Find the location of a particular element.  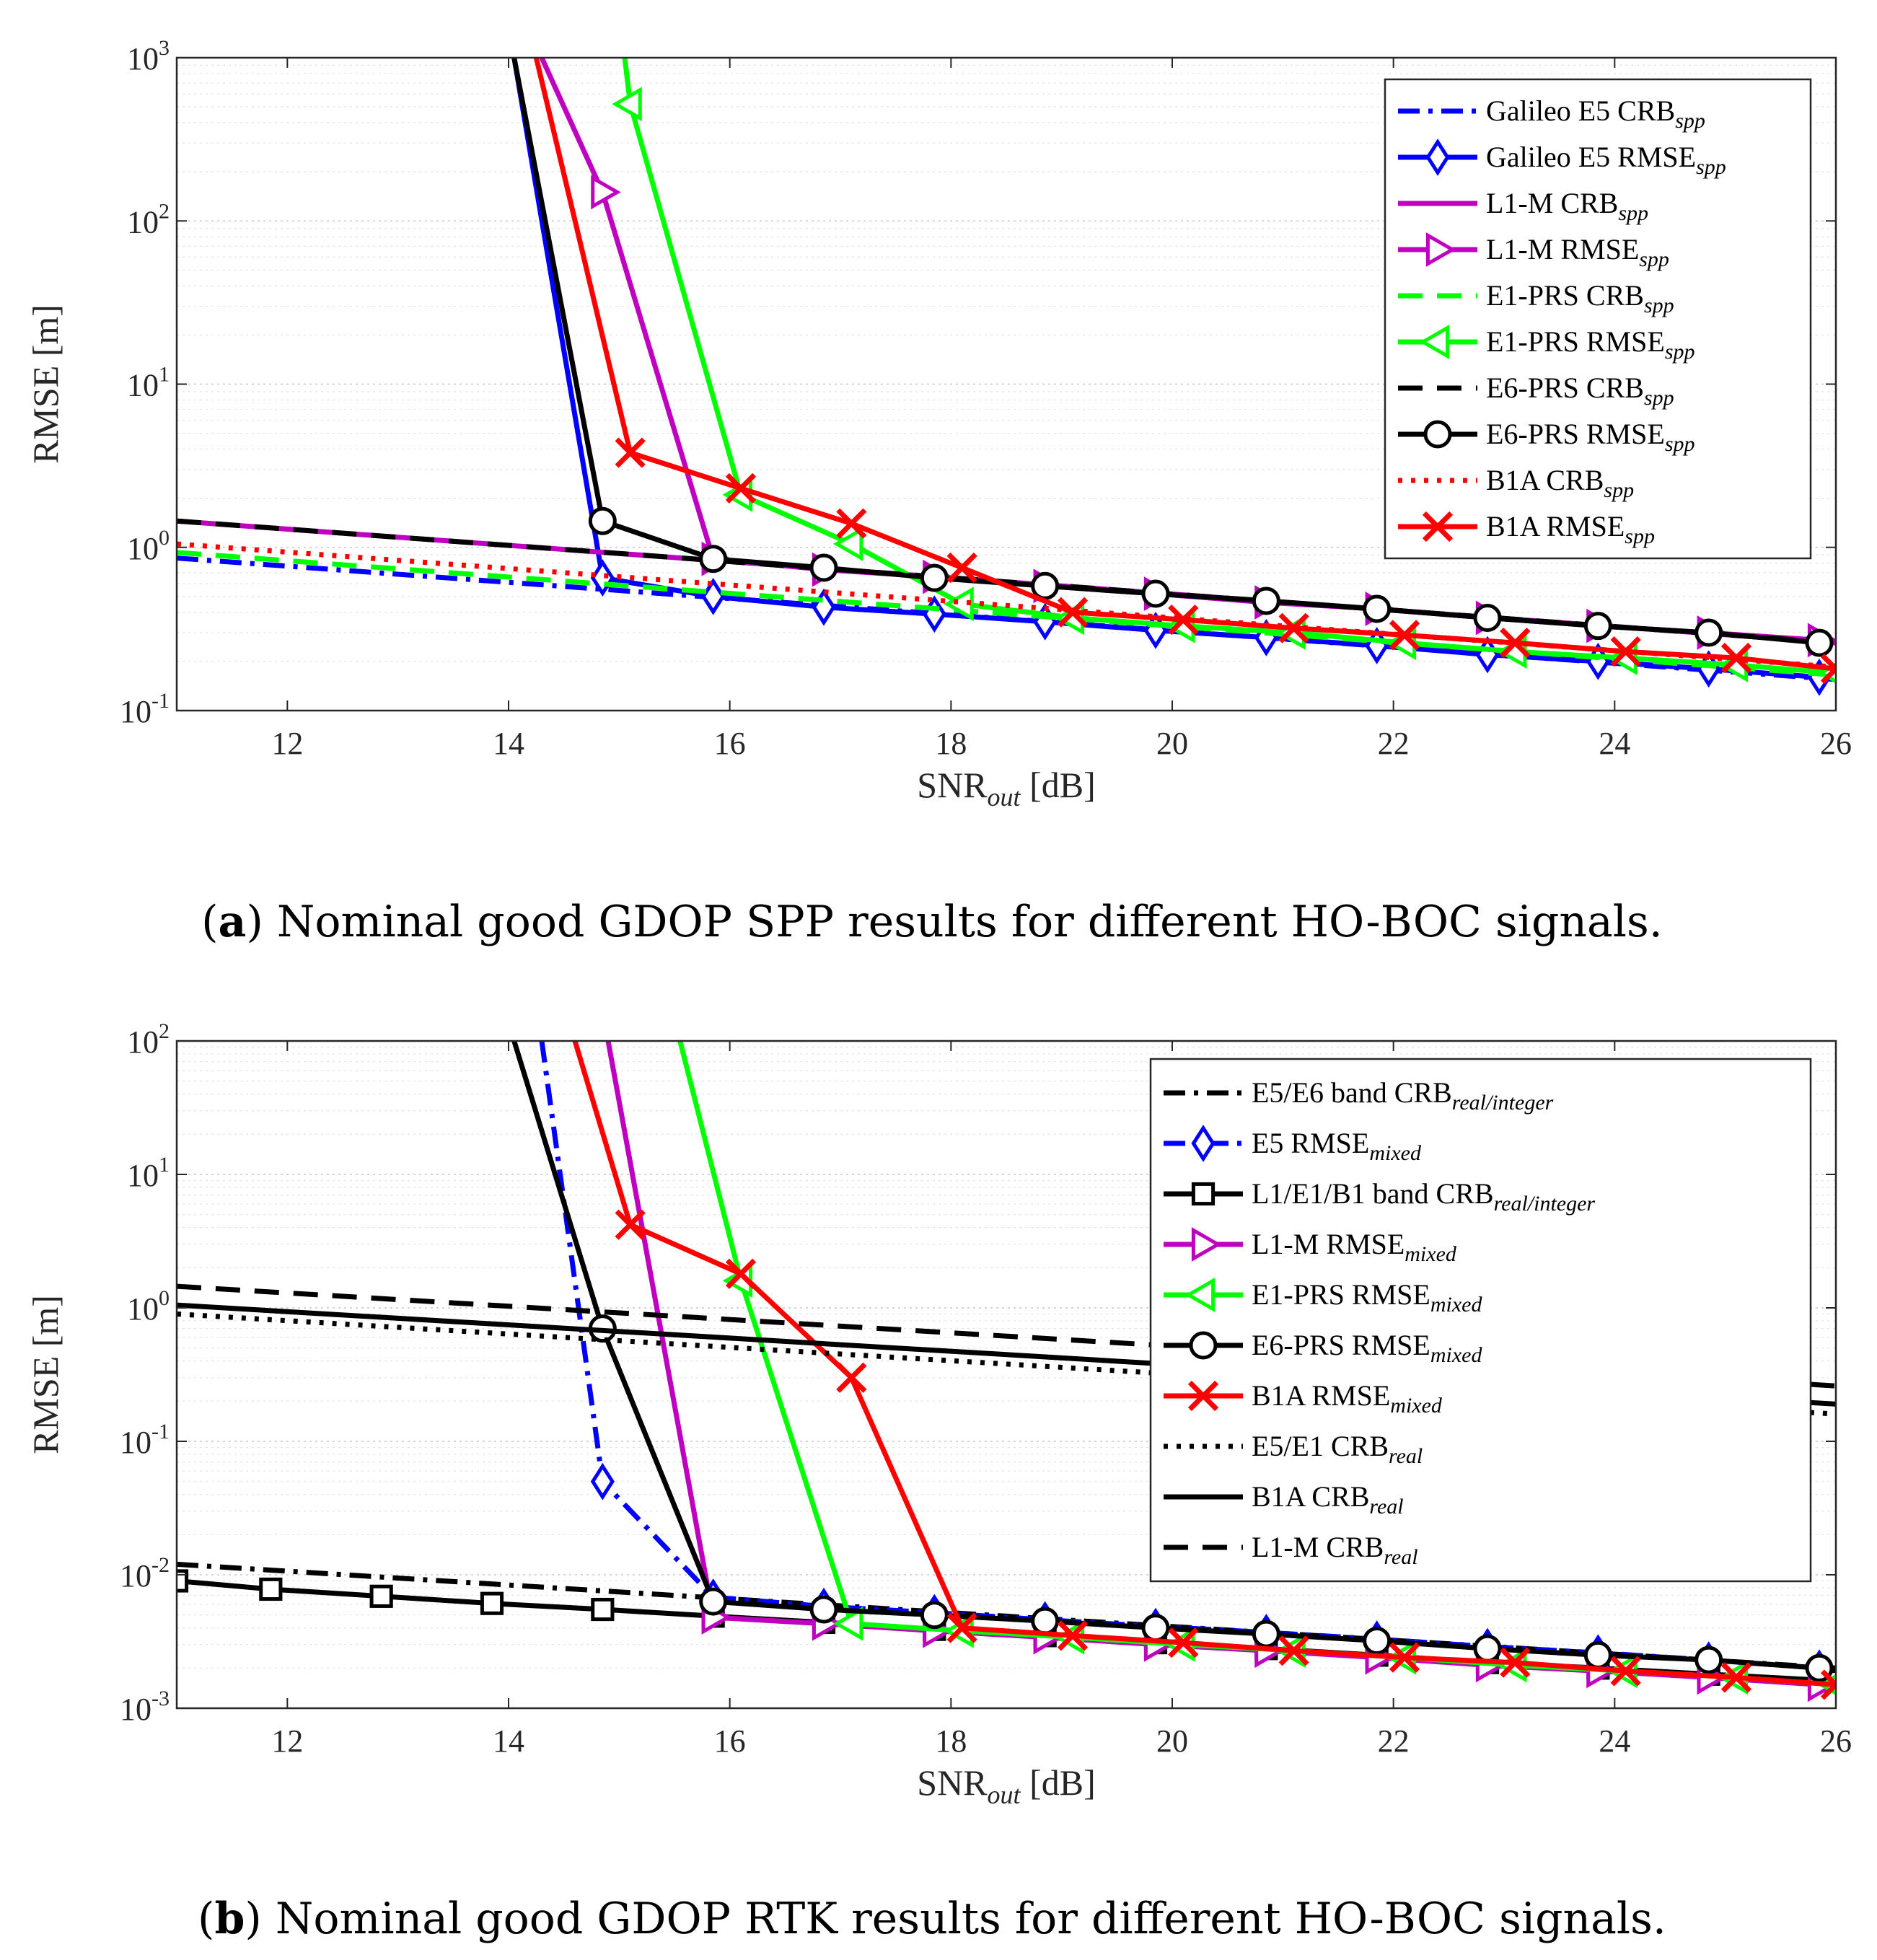

legend-marker-l1-m-rmse-mixed is located at coordinates (1206, 1244).